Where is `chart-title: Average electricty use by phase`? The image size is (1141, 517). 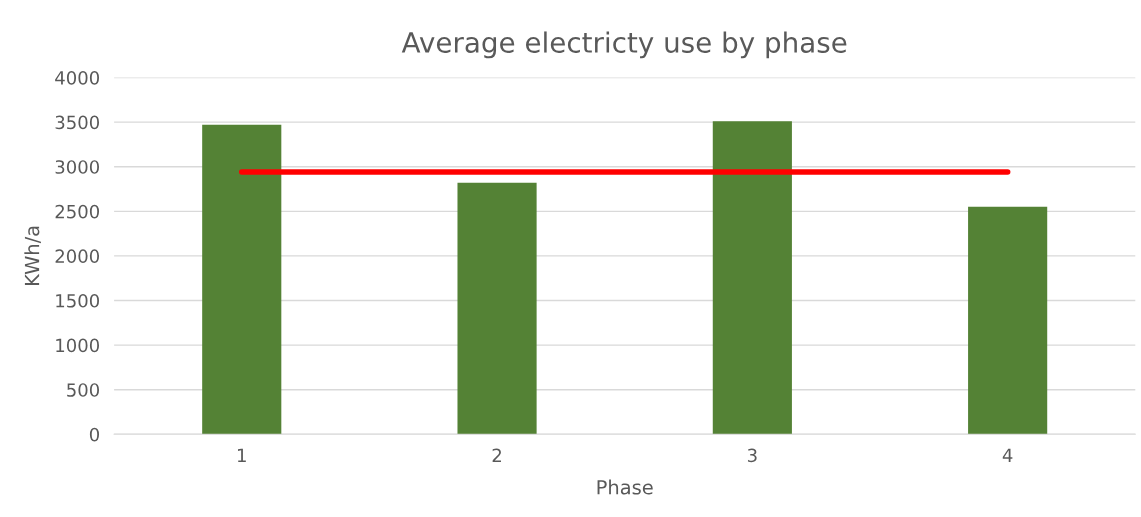
chart-title: Average electricty use by phase is located at coordinates (624, 45).